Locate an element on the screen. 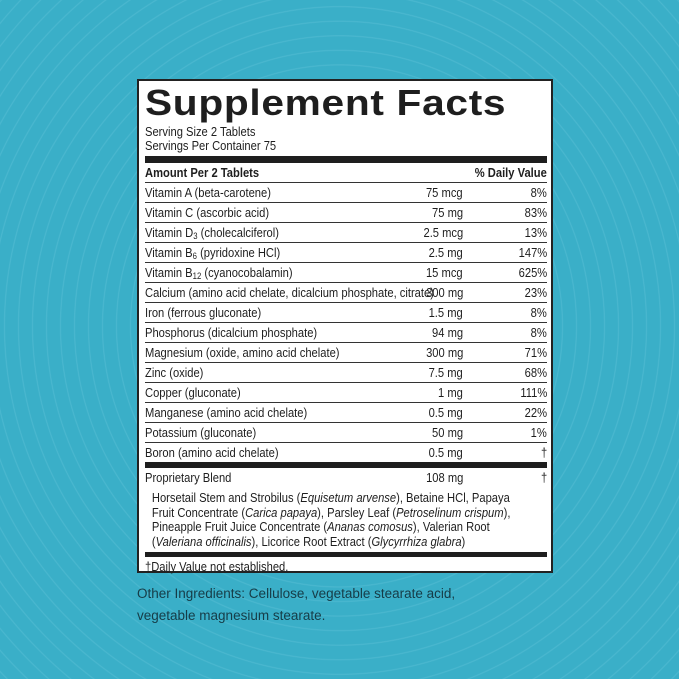 The height and width of the screenshot is (679, 679). nutrient-amount: 75 mcg is located at coordinates (444, 192).